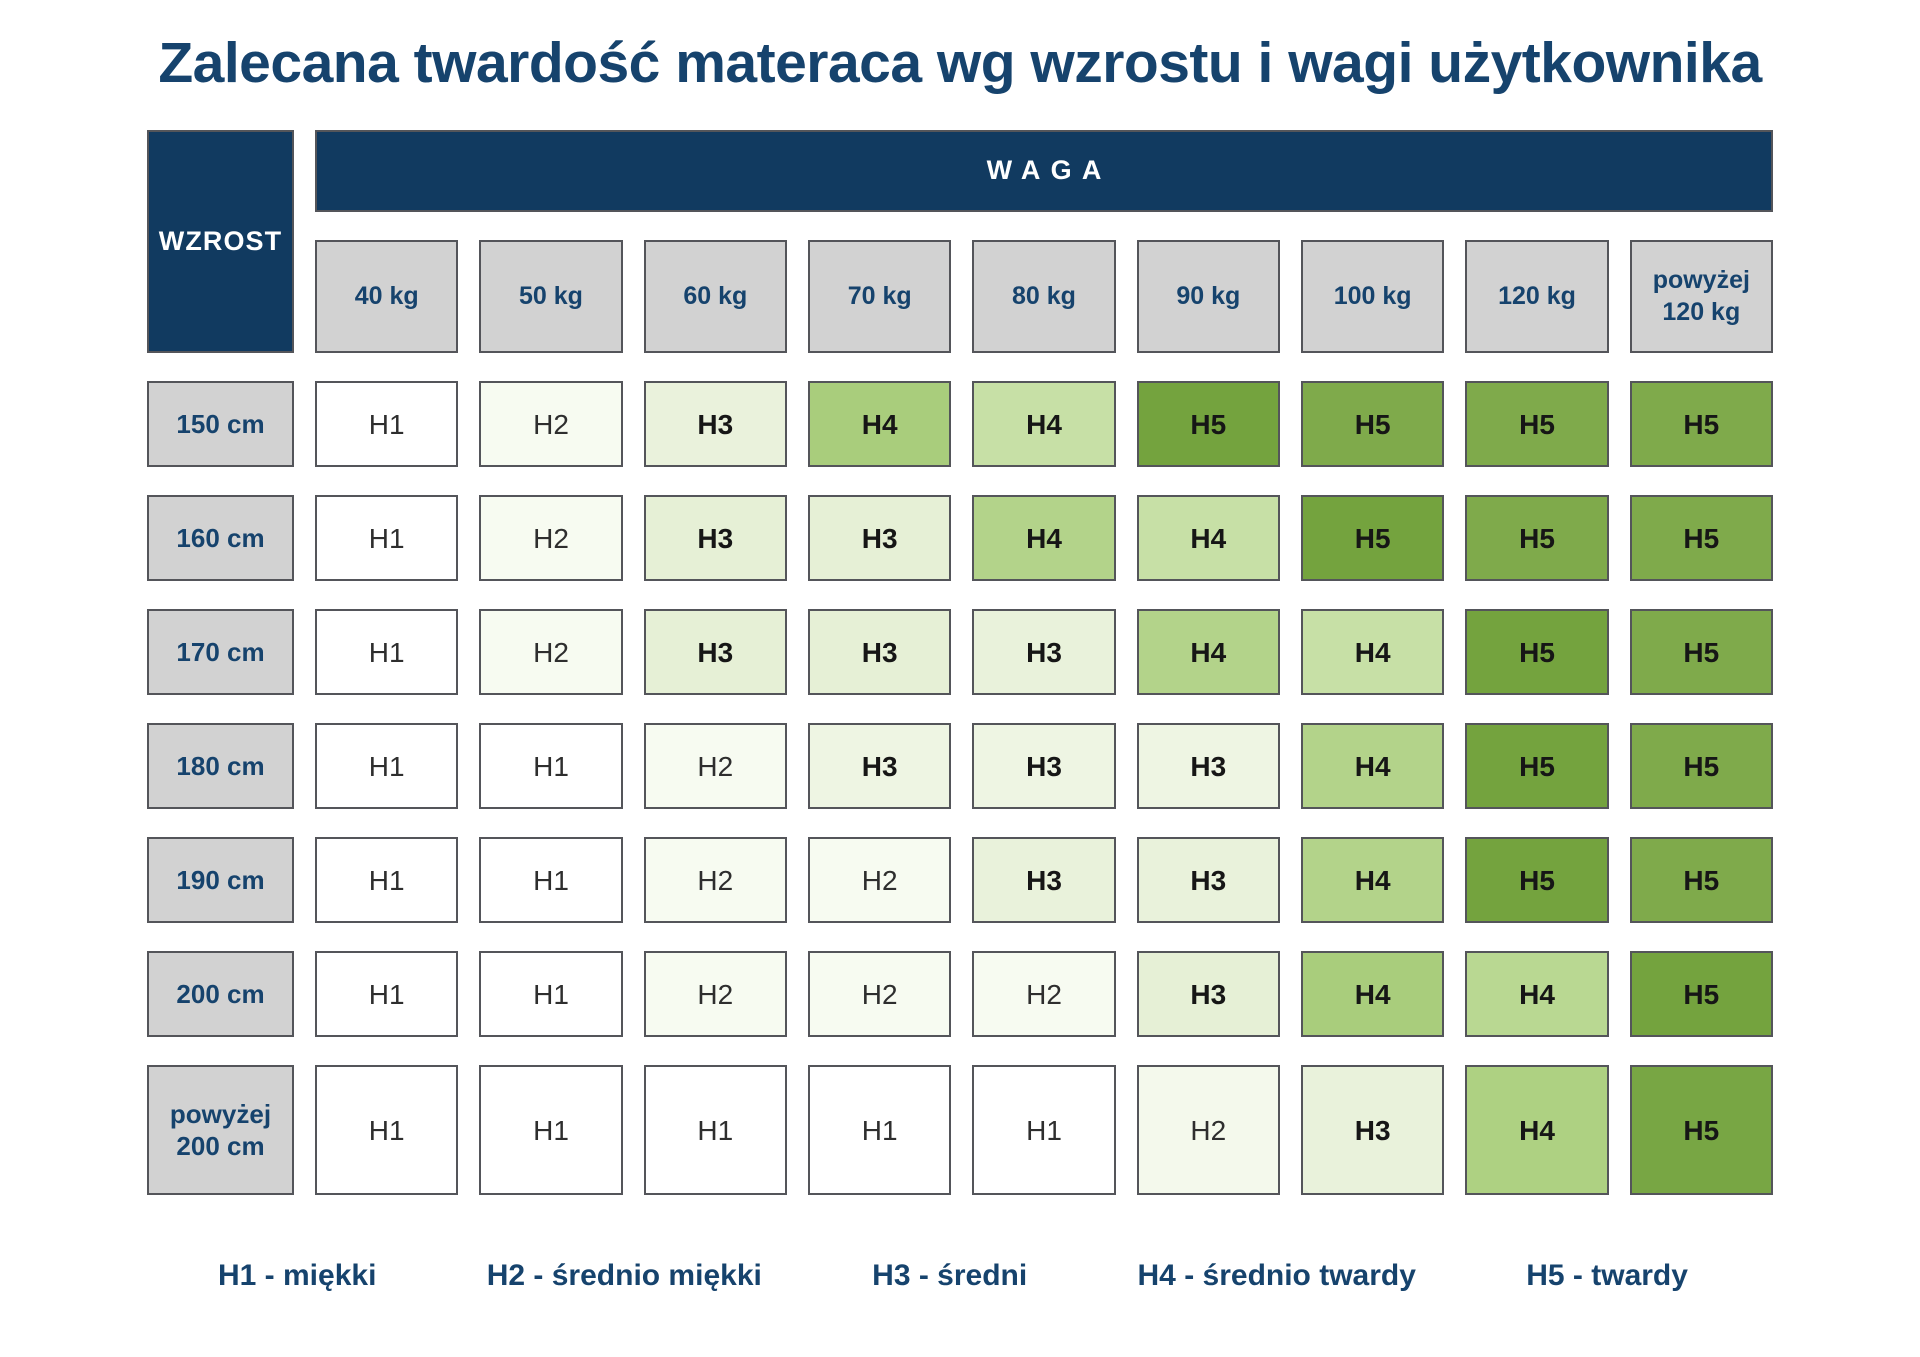 The image size is (1920, 1357). Describe the element at coordinates (1537, 296) in the screenshot. I see `column-header-120-kg: 120 kg` at that location.